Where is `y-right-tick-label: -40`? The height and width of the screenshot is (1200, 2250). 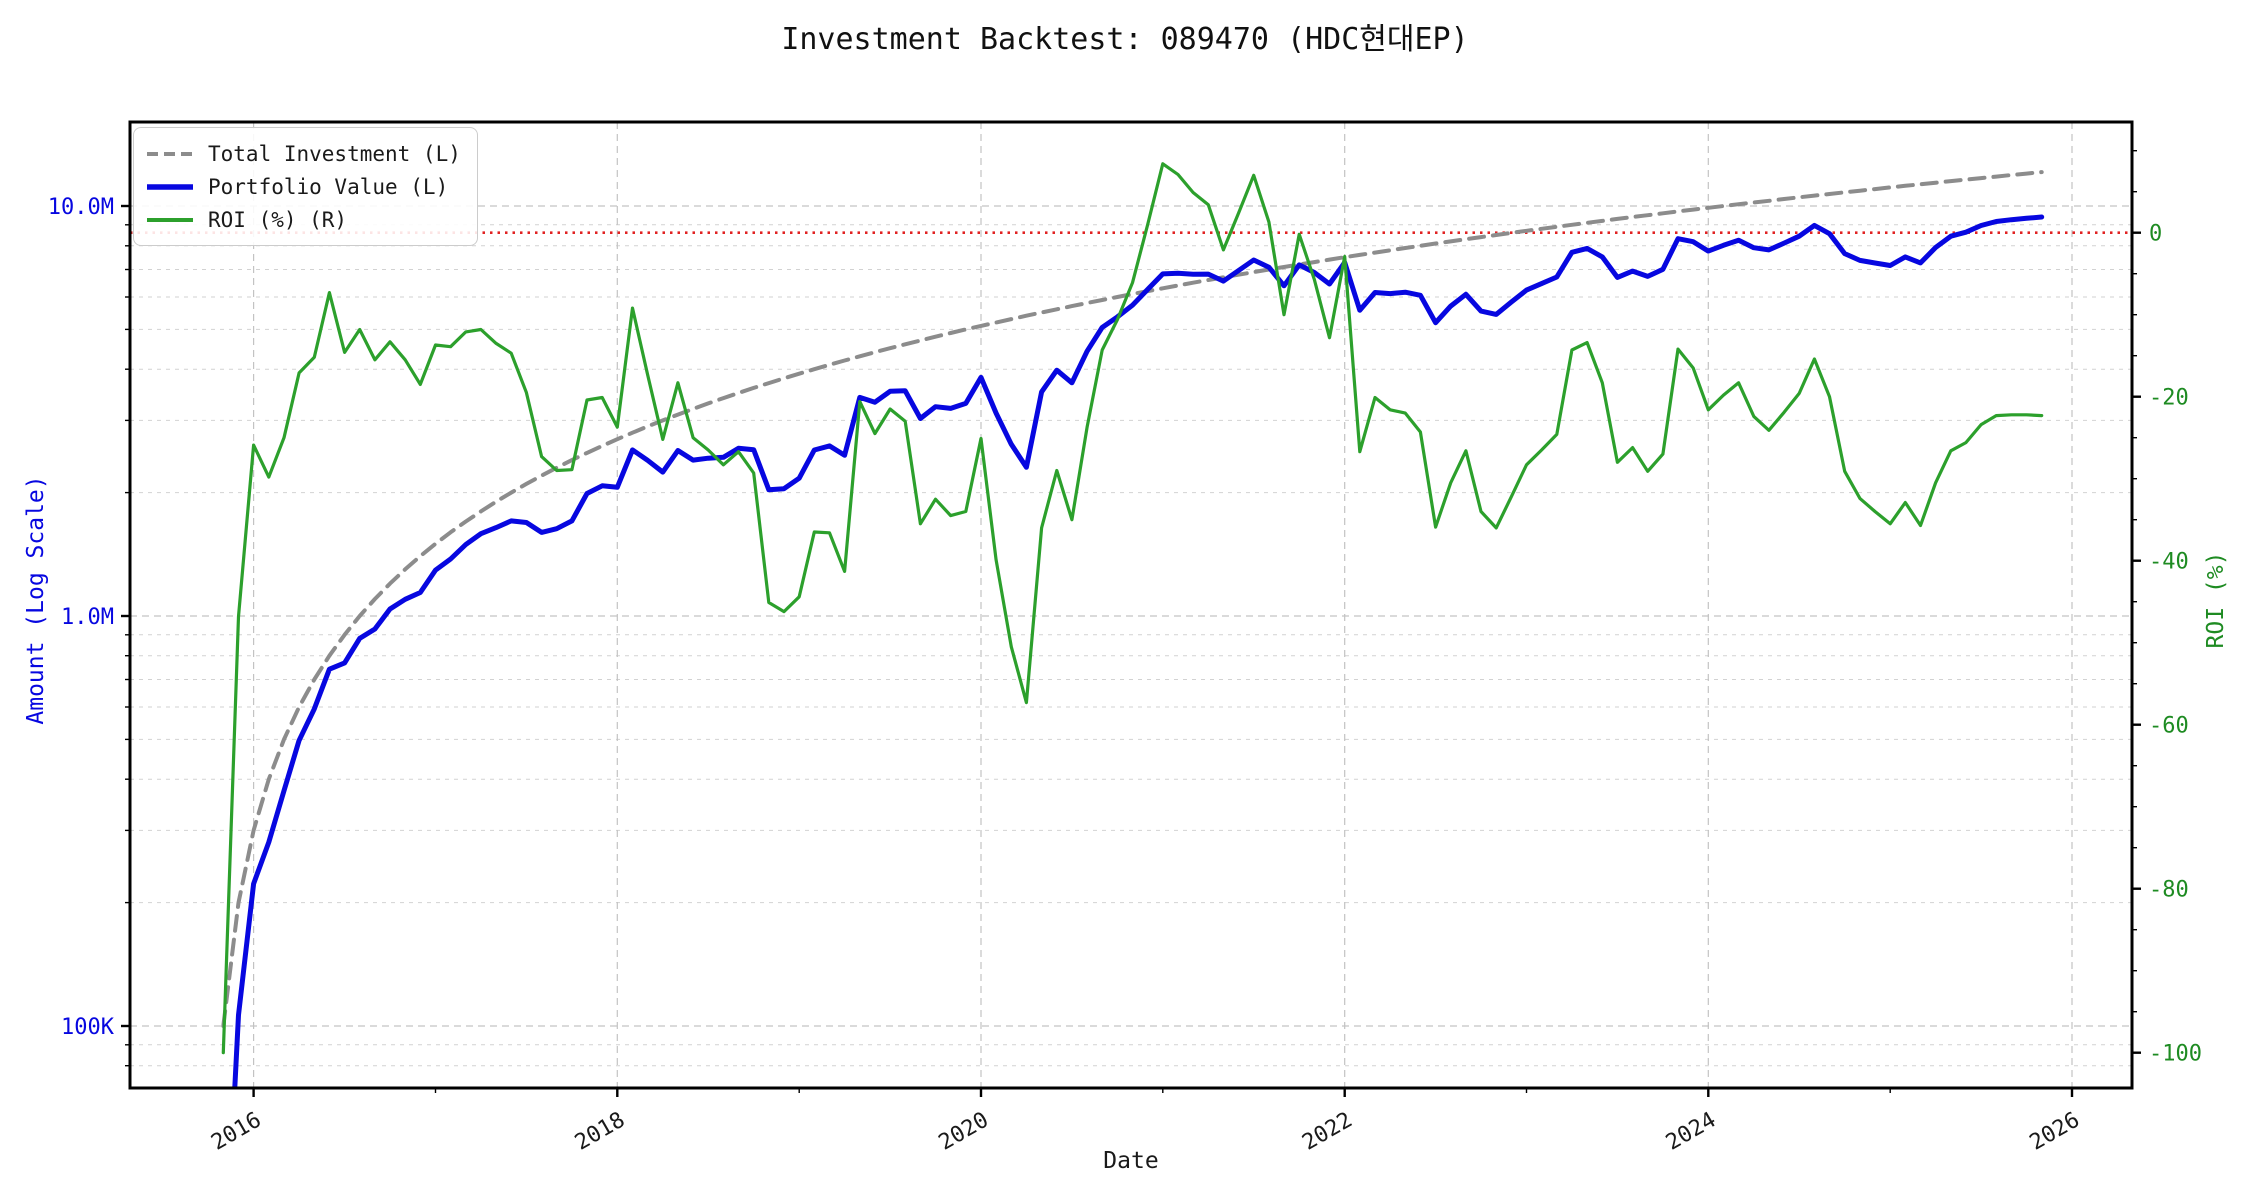 y-right-tick-label: -40 is located at coordinates (2169, 562).